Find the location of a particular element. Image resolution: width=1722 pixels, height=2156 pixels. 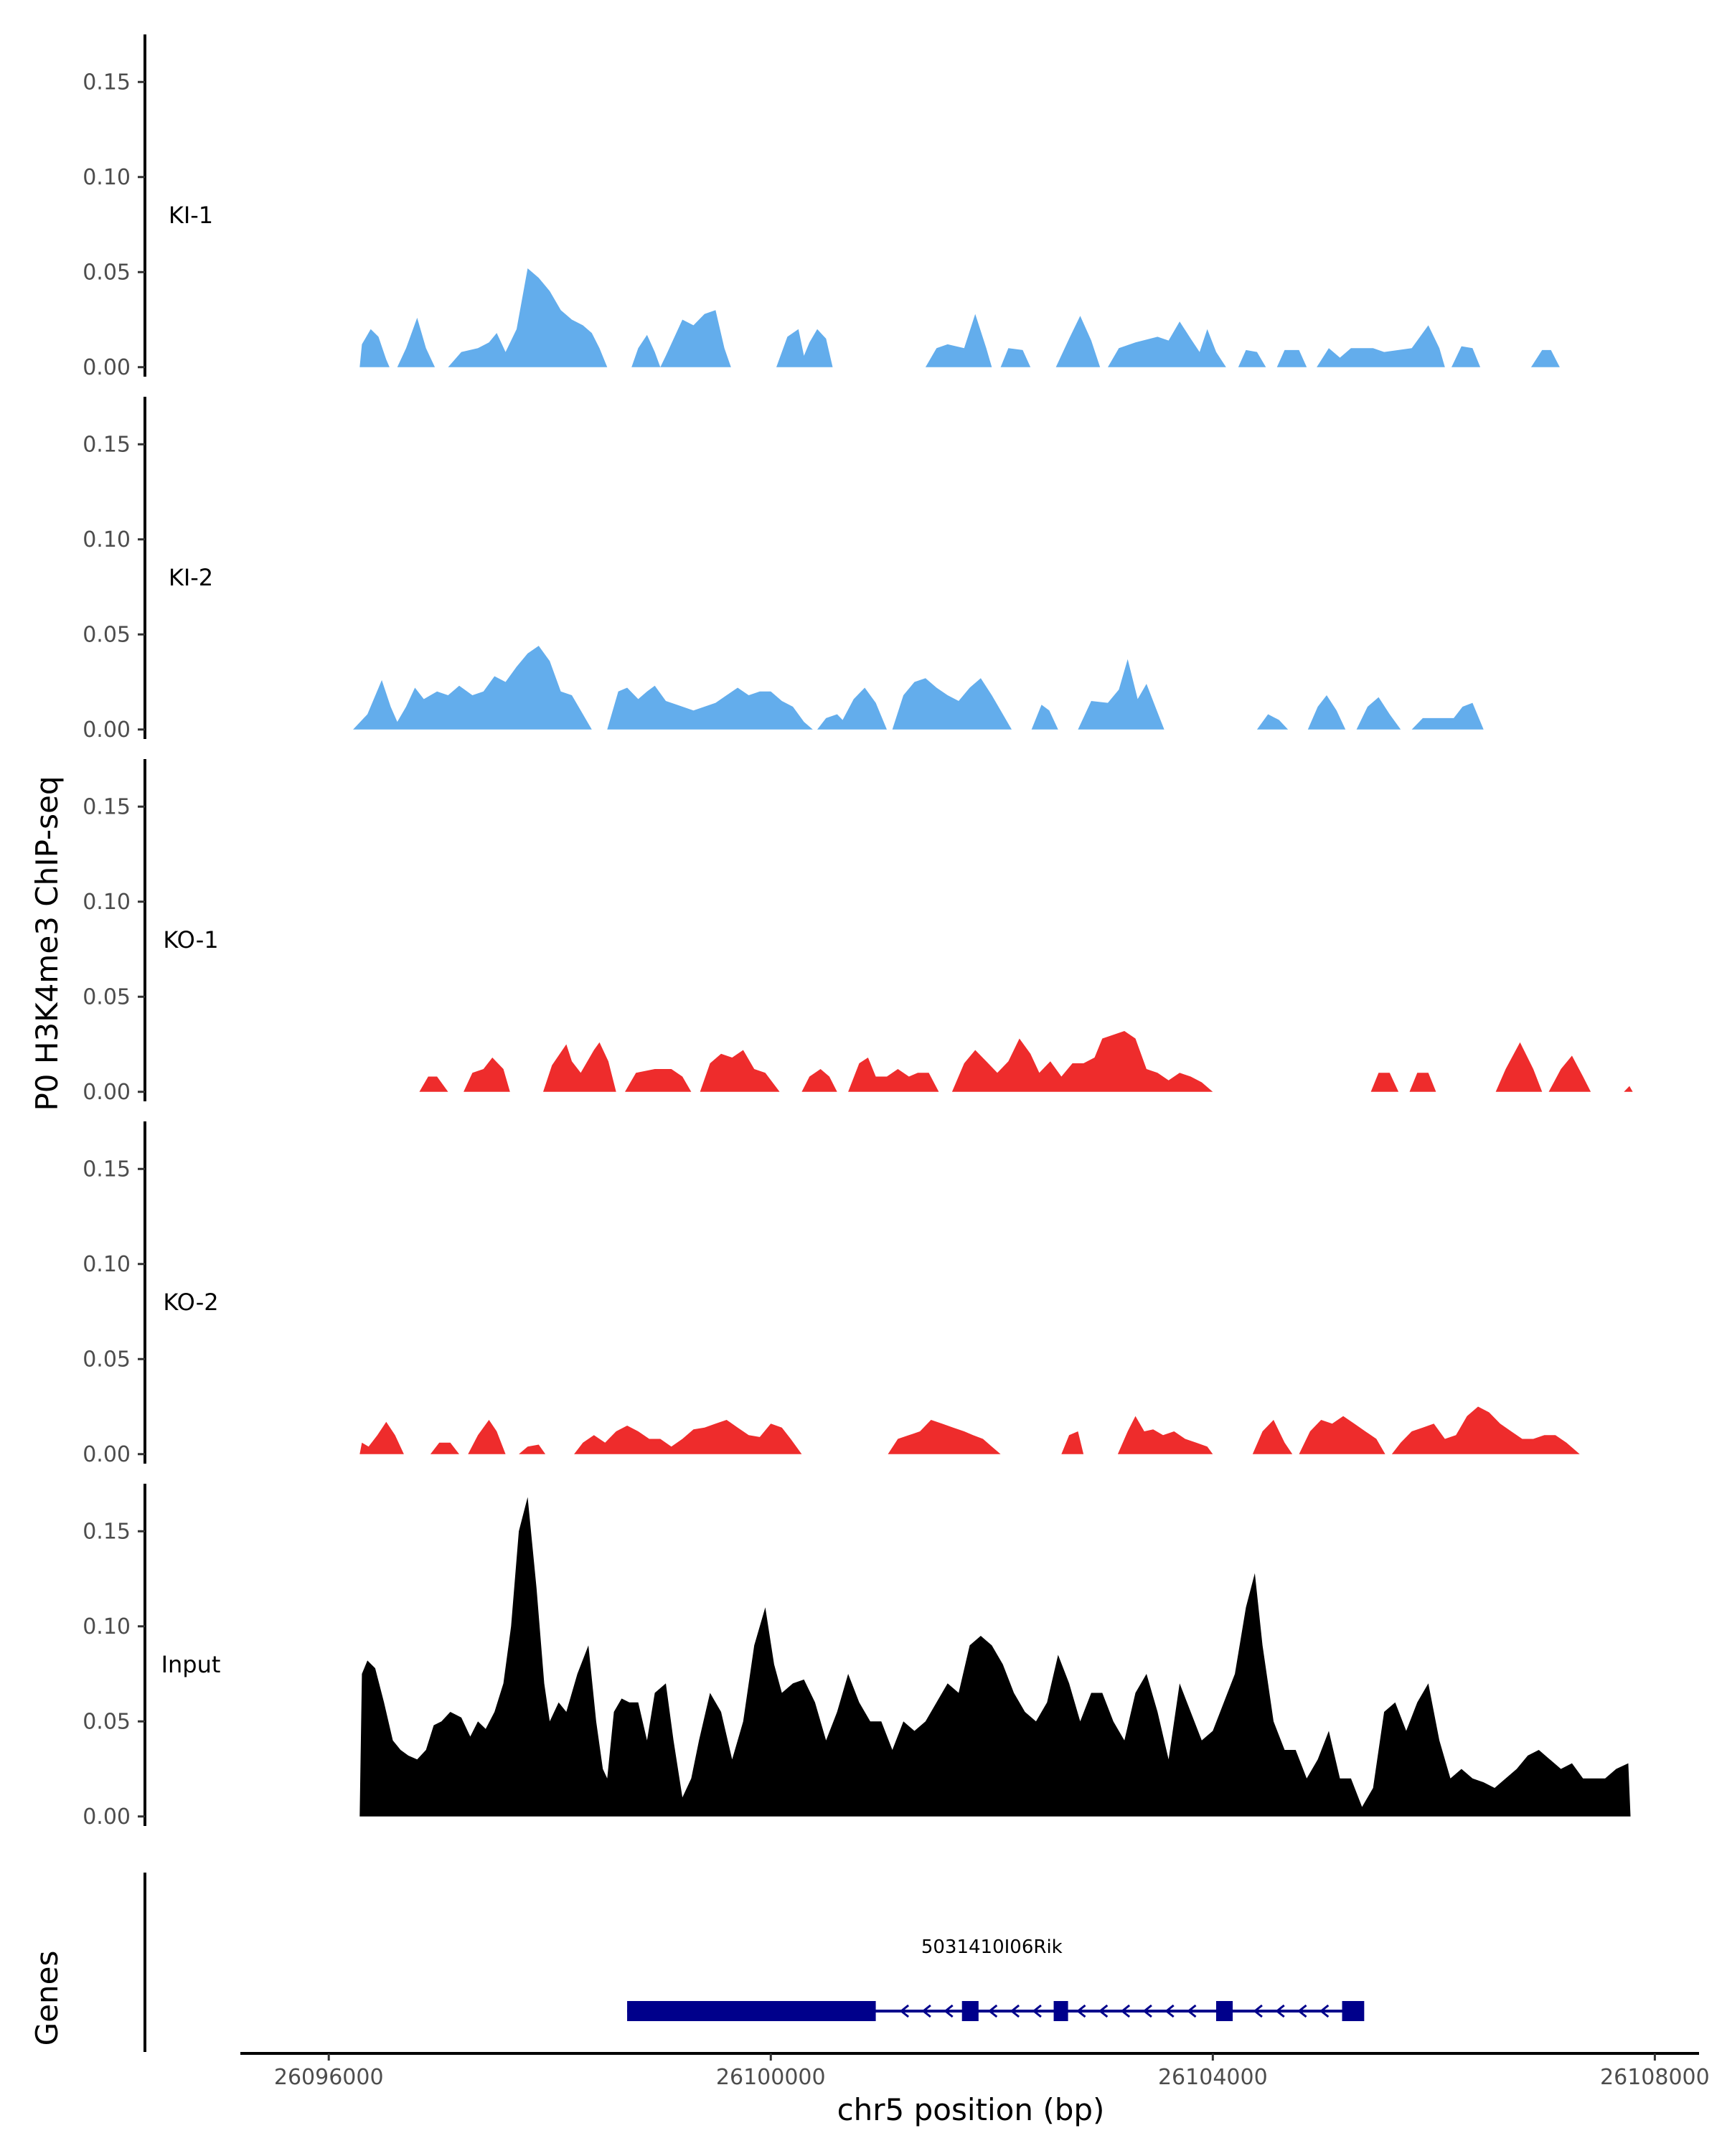

track-label: KI-1 is located at coordinates (191, 216).